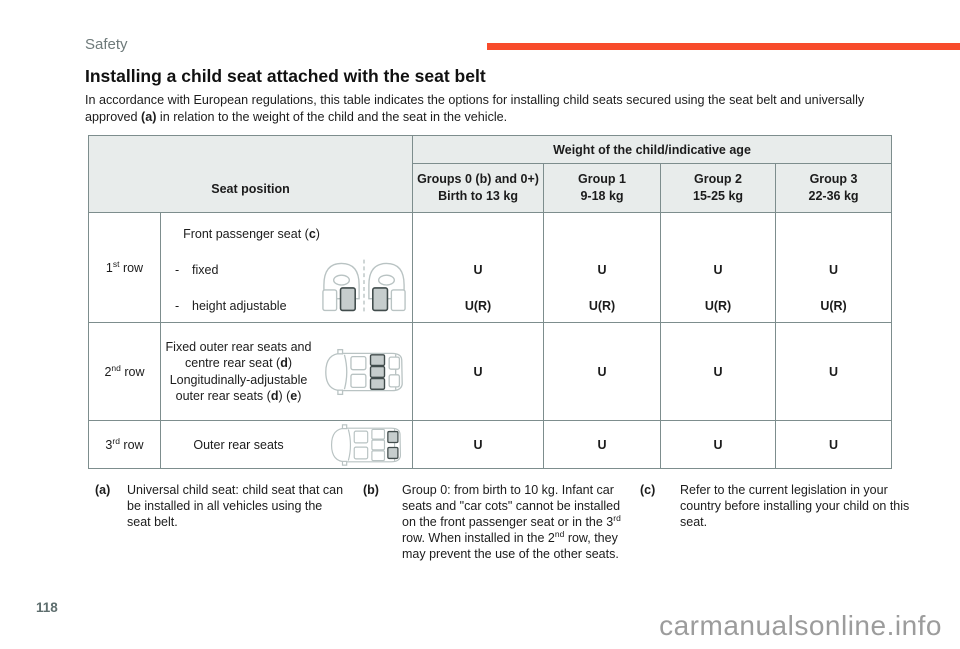 Image resolution: width=960 pixels, height=649 pixels. I want to click on group-1-line2: 9-18 kg, so click(602, 196).